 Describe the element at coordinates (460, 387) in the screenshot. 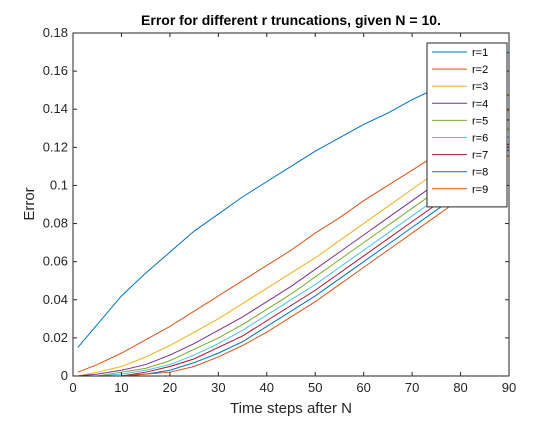

I see `x-tick-label: 80` at that location.